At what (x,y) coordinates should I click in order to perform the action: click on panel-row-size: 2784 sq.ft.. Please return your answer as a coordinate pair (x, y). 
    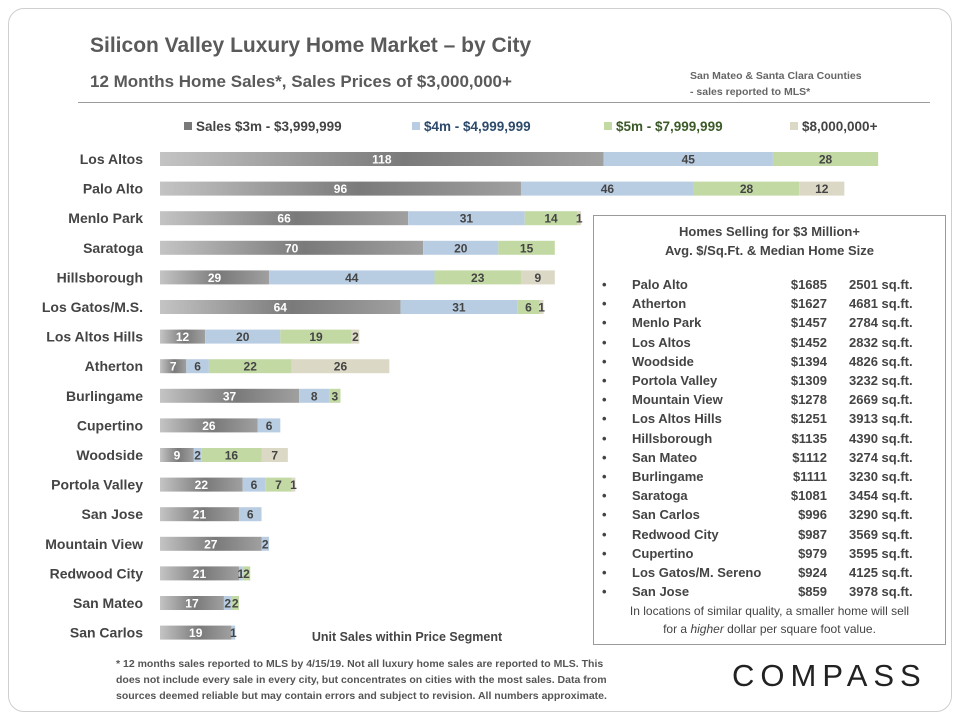
    Looking at the image, I should click on (881, 323).